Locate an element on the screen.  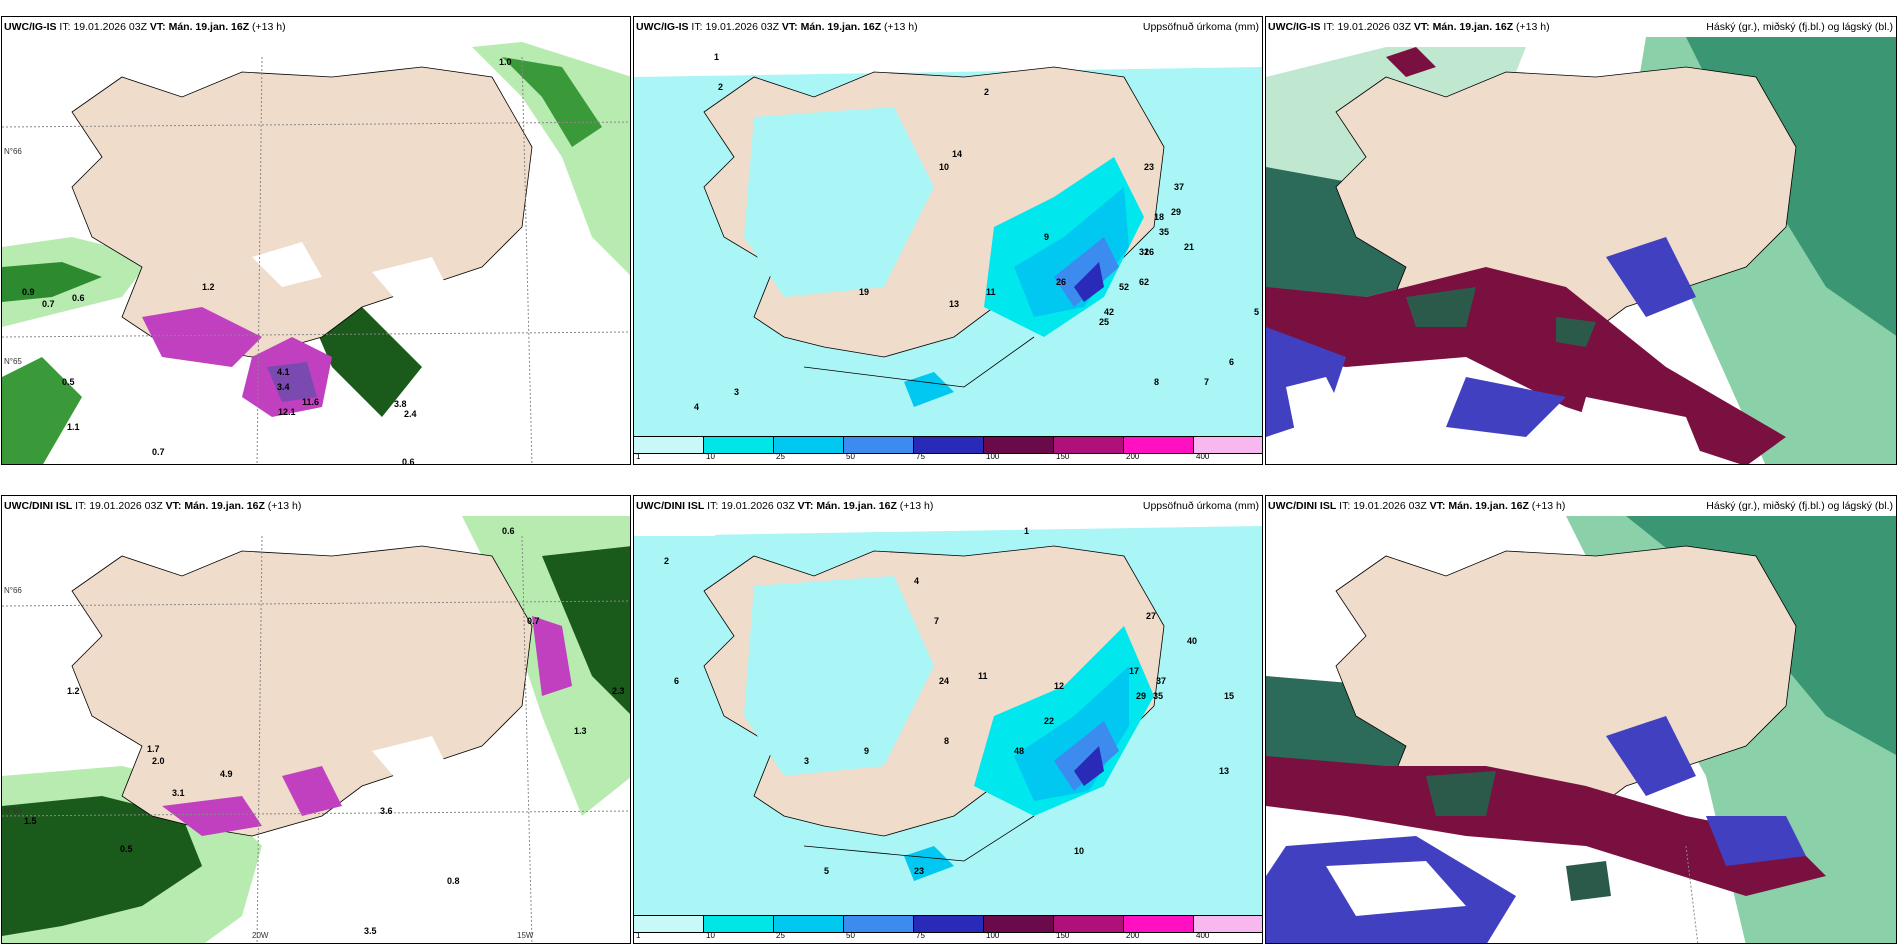
precip-label: 21 is located at coordinates (1189, 247).